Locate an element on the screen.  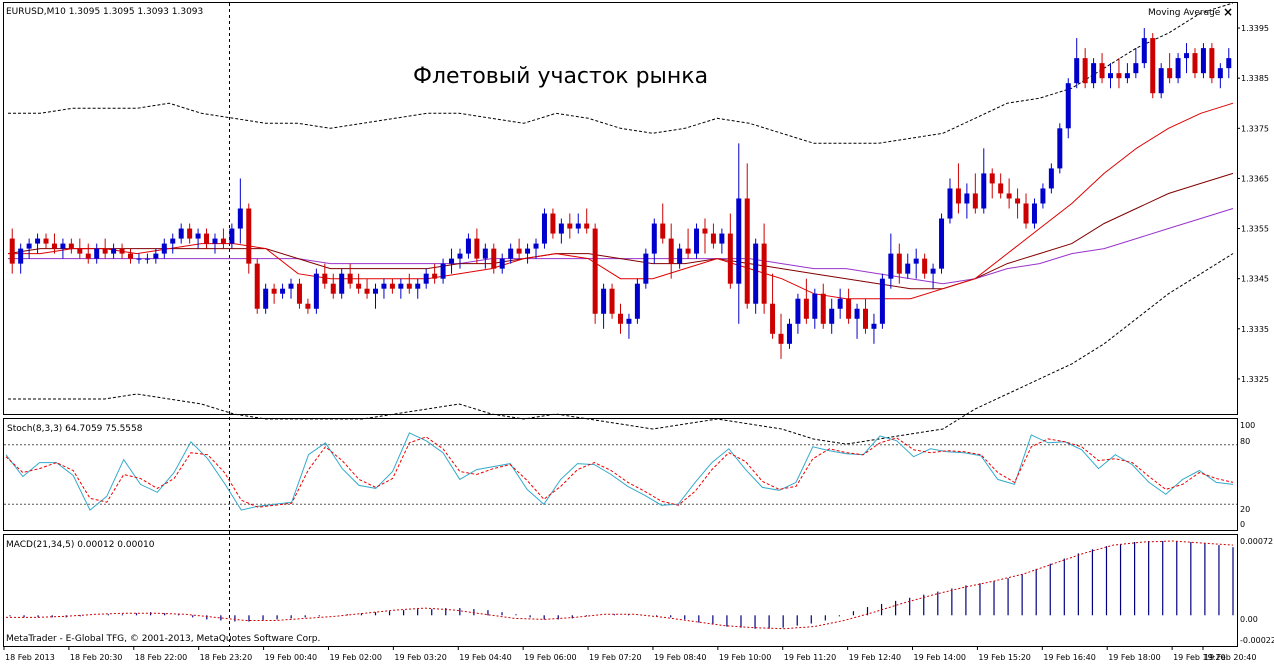
time-axis-label: 18 Feb 23:20 is located at coordinates (226, 657).